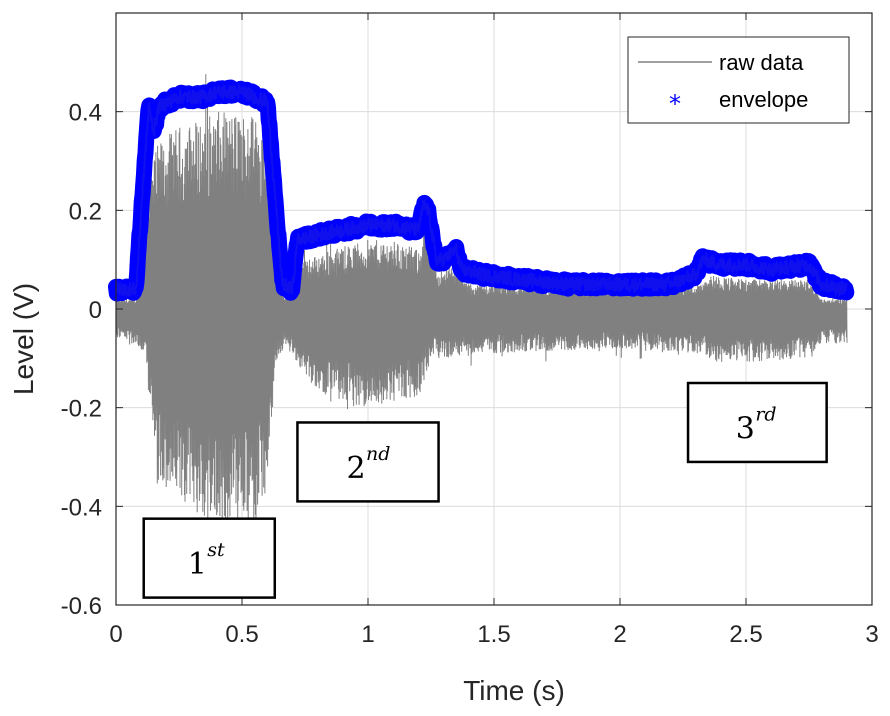 The image size is (890, 716). I want to click on legend-box, so click(738, 80).